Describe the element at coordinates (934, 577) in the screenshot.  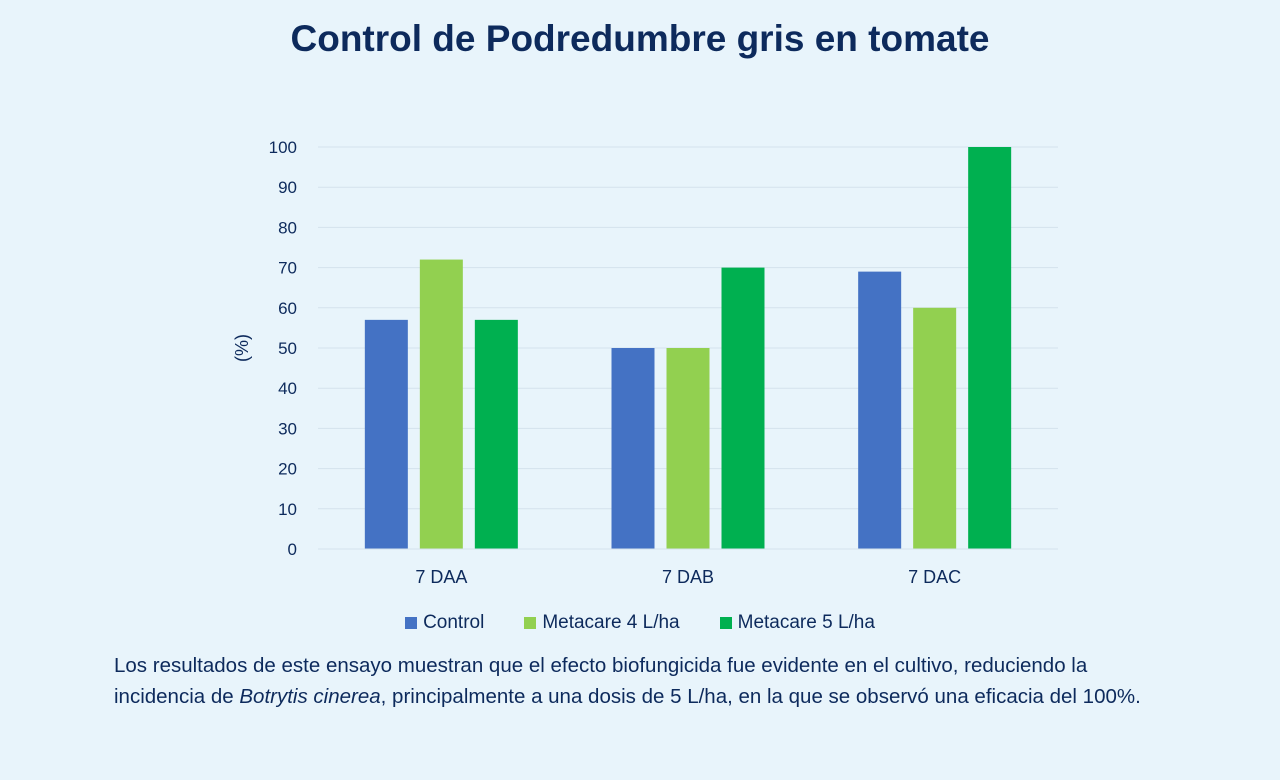
I see `x-tick-label: 7 DAC` at that location.